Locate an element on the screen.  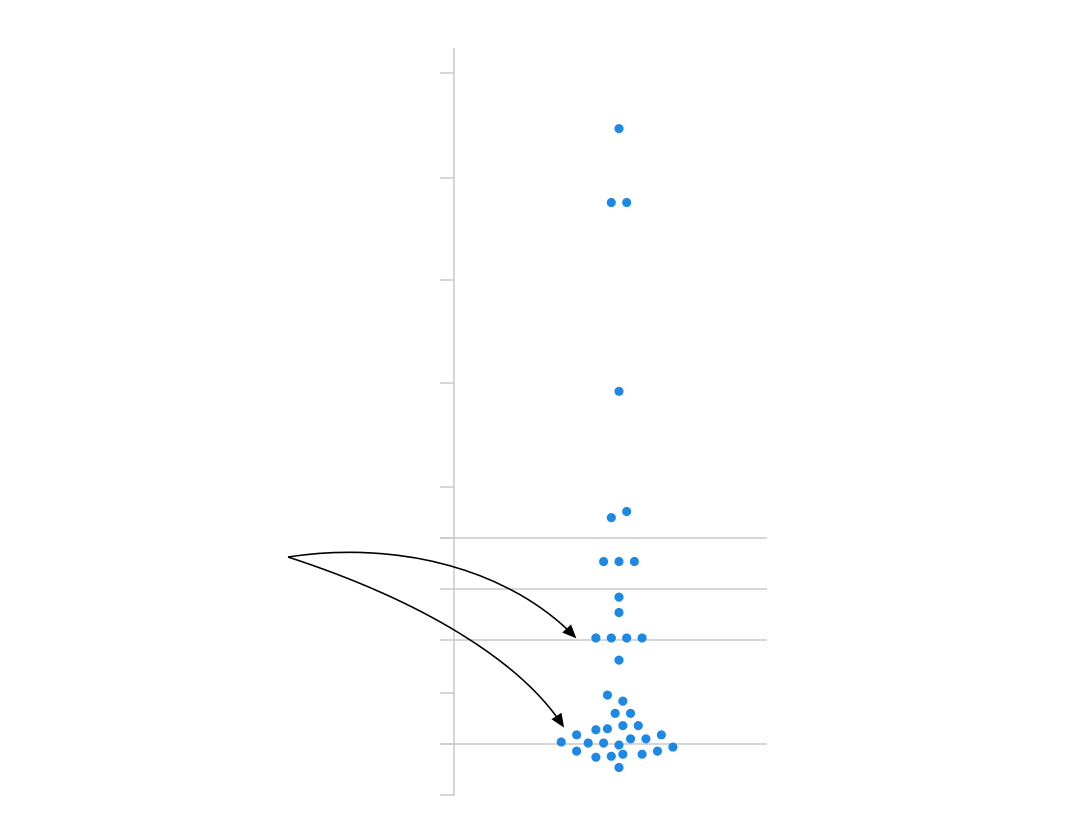
annotation-arrow-lower is located at coordinates (426, 642).